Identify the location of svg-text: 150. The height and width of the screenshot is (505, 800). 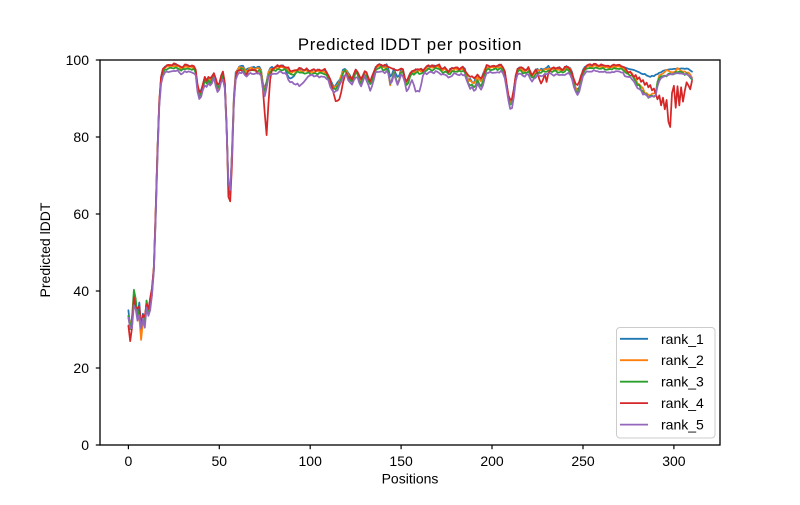
(401, 461).